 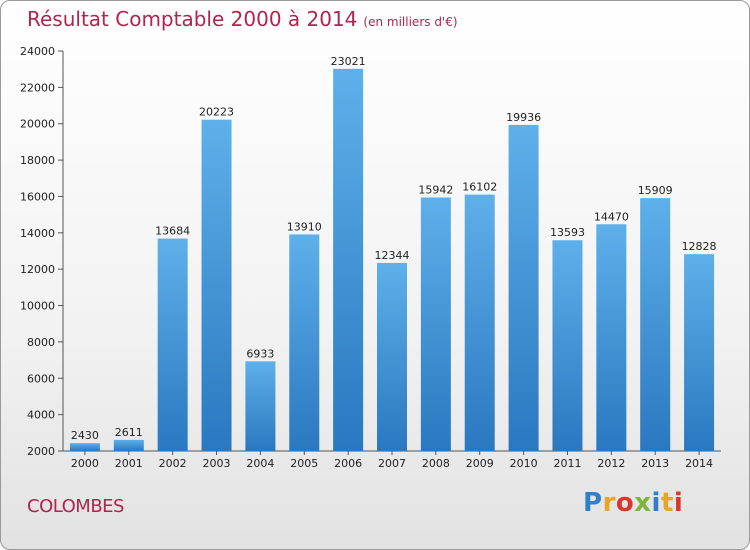 What do you see at coordinates (479, 322) in the screenshot?
I see `bar-2009` at bounding box center [479, 322].